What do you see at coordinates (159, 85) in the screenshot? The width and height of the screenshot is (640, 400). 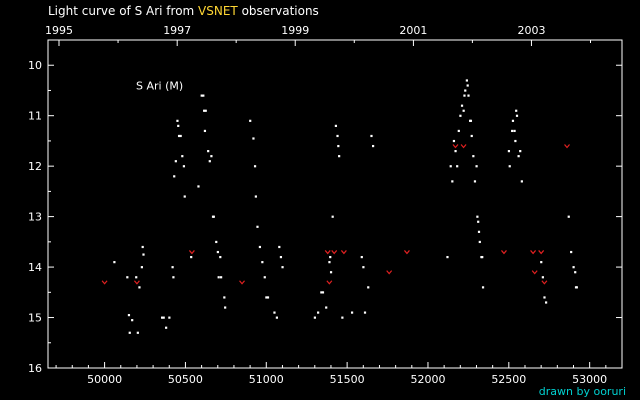 I see `star-label: S Ari (M)` at bounding box center [159, 85].